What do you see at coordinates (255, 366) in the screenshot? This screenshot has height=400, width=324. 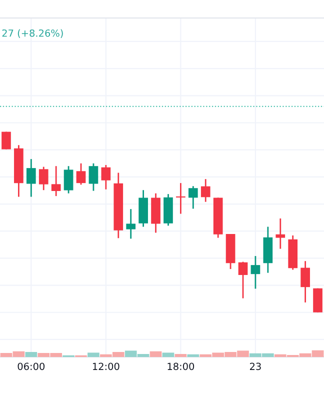 I see `x-tick-label: 23` at bounding box center [255, 366].